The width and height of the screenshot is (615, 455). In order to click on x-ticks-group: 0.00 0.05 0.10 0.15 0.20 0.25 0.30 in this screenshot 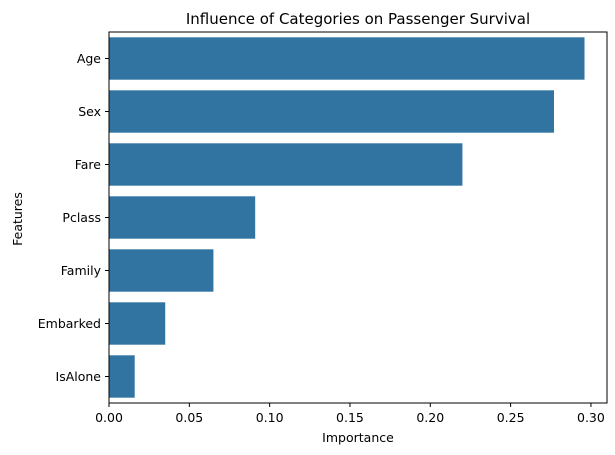, I will do `click(350, 414)`.